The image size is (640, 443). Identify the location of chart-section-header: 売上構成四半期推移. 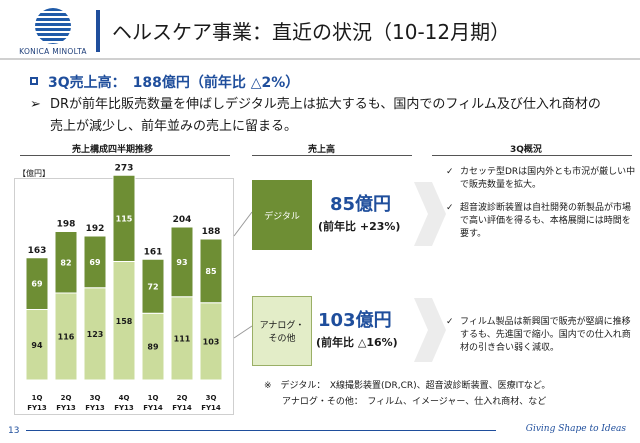
(113, 150).